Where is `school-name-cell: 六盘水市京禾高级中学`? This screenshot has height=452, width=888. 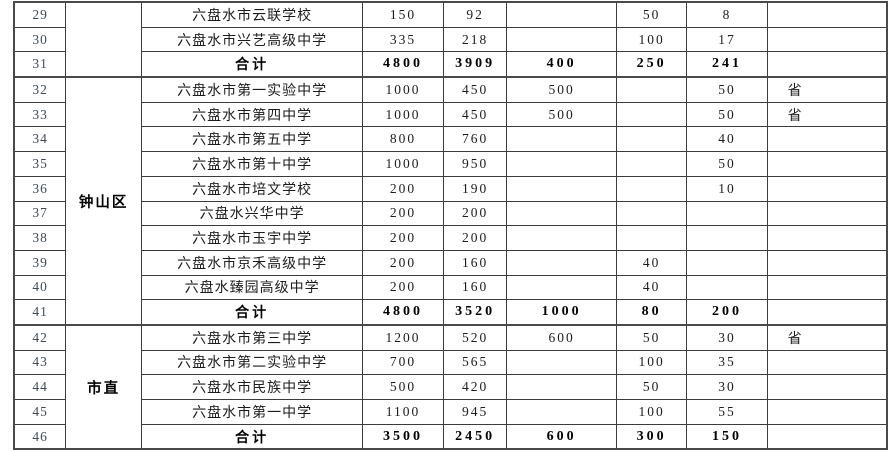 school-name-cell: 六盘水市京禾高级中学 is located at coordinates (252, 262).